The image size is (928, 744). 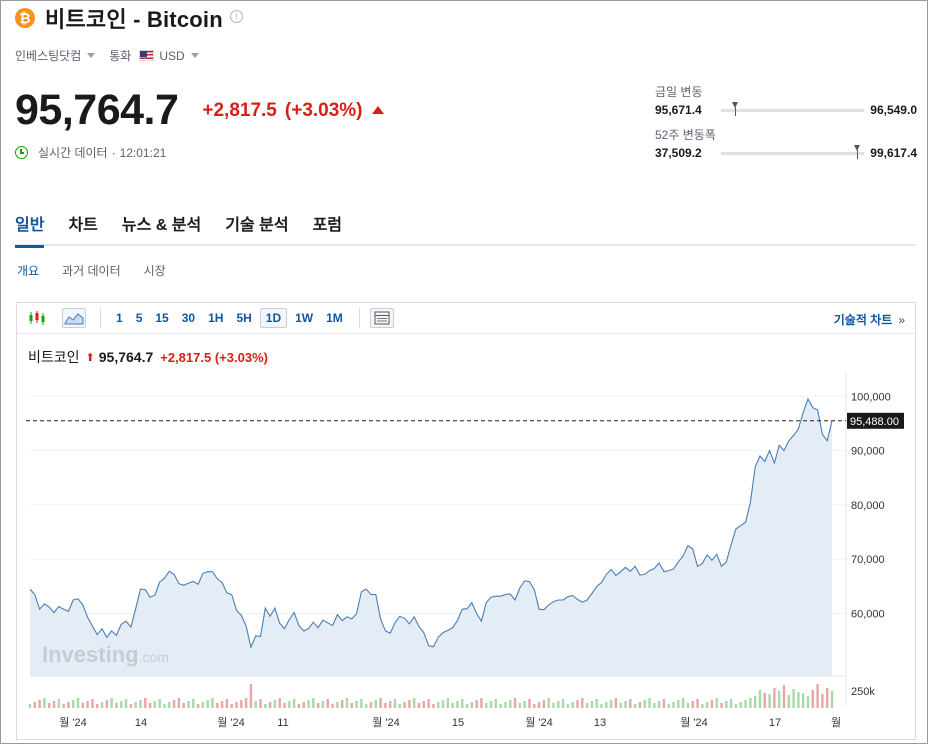 I want to click on timeframe-30: 30, so click(x=188, y=318).